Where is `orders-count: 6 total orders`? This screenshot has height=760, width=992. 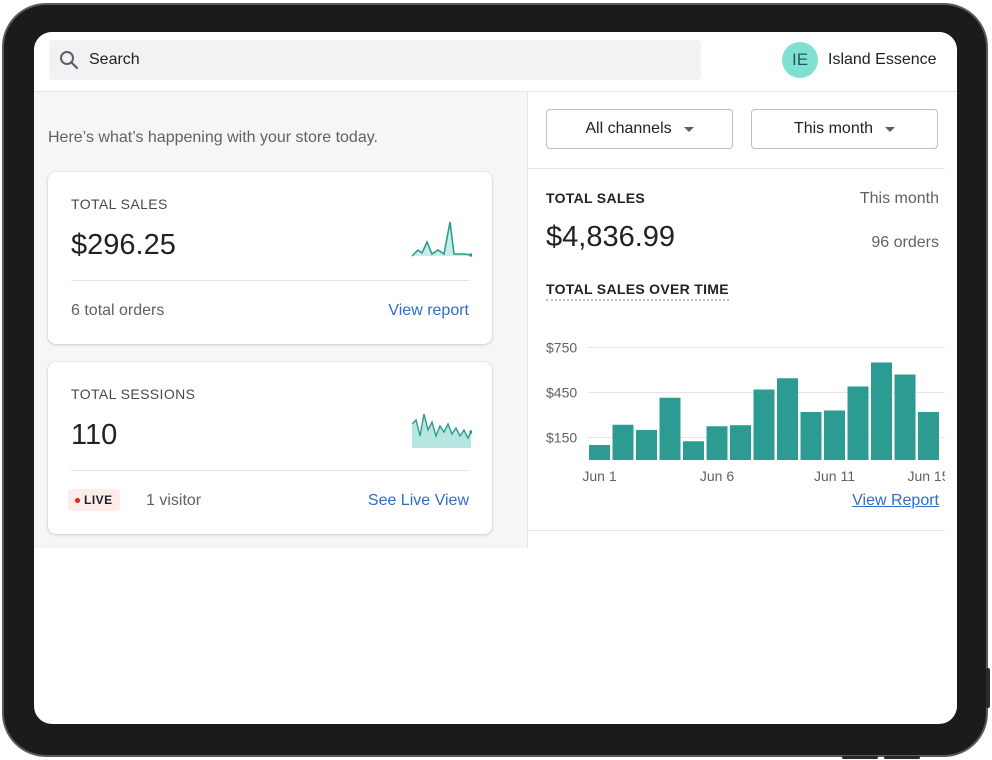 orders-count: 6 total orders is located at coordinates (118, 310).